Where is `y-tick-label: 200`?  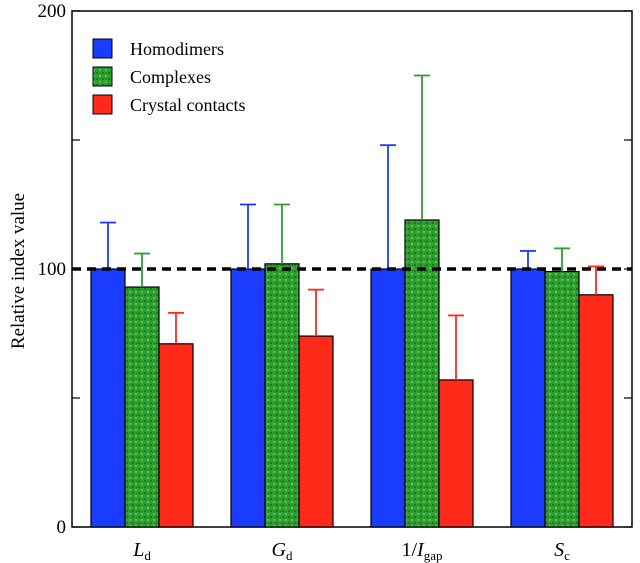 y-tick-label: 200 is located at coordinates (52, 11).